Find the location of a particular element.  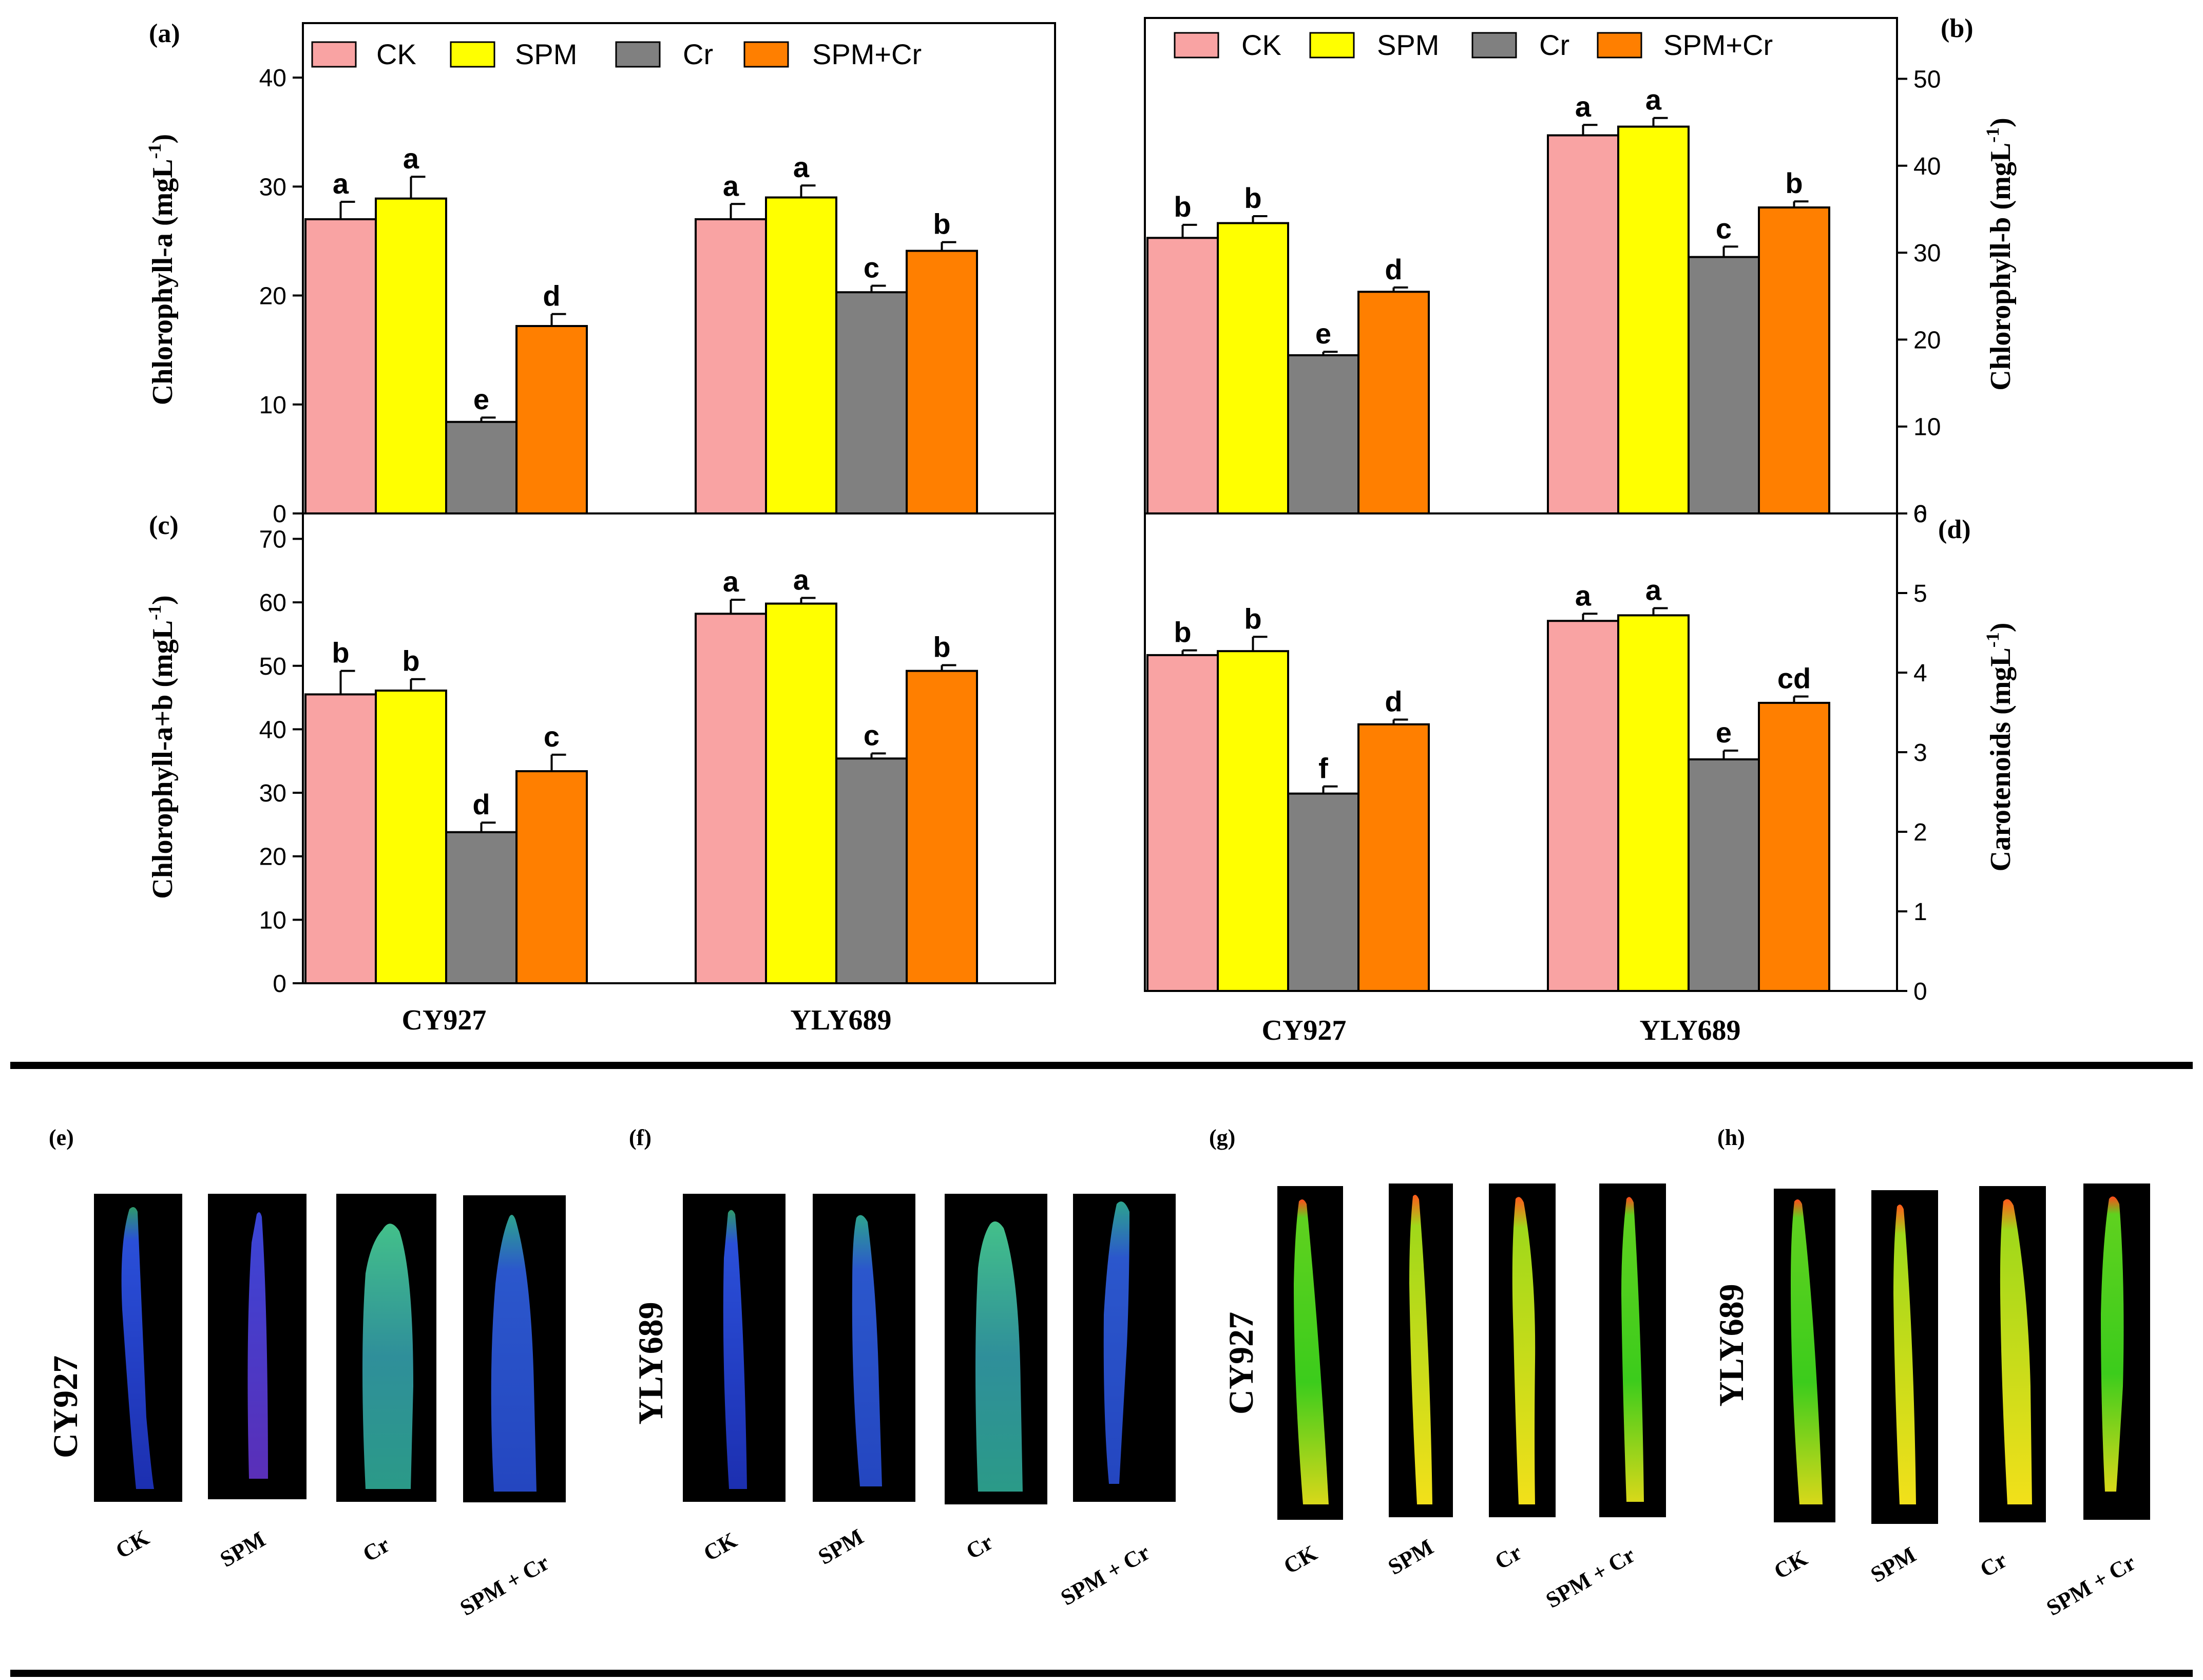

bar-b-cy927-ck is located at coordinates (1182, 375).